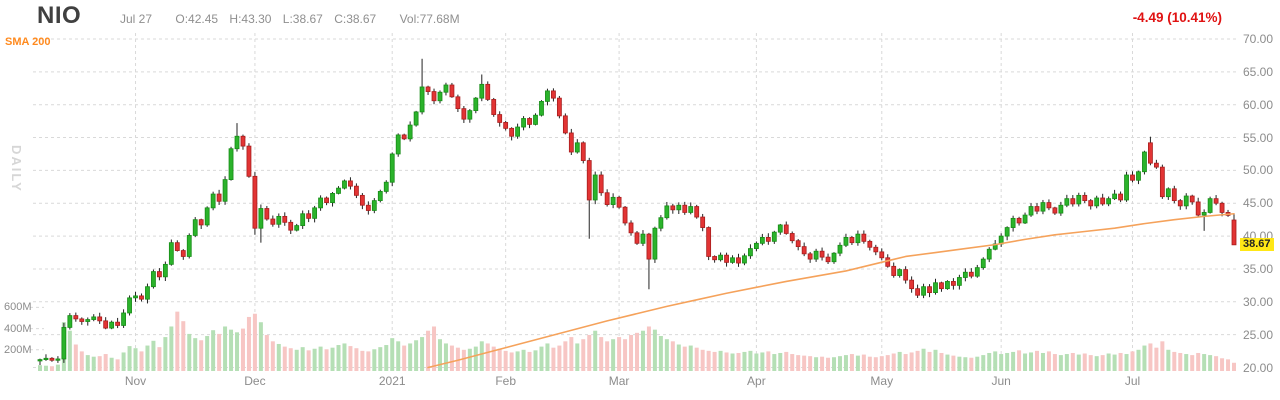  I want to click on readout-low: L:38.67, so click(302, 19).